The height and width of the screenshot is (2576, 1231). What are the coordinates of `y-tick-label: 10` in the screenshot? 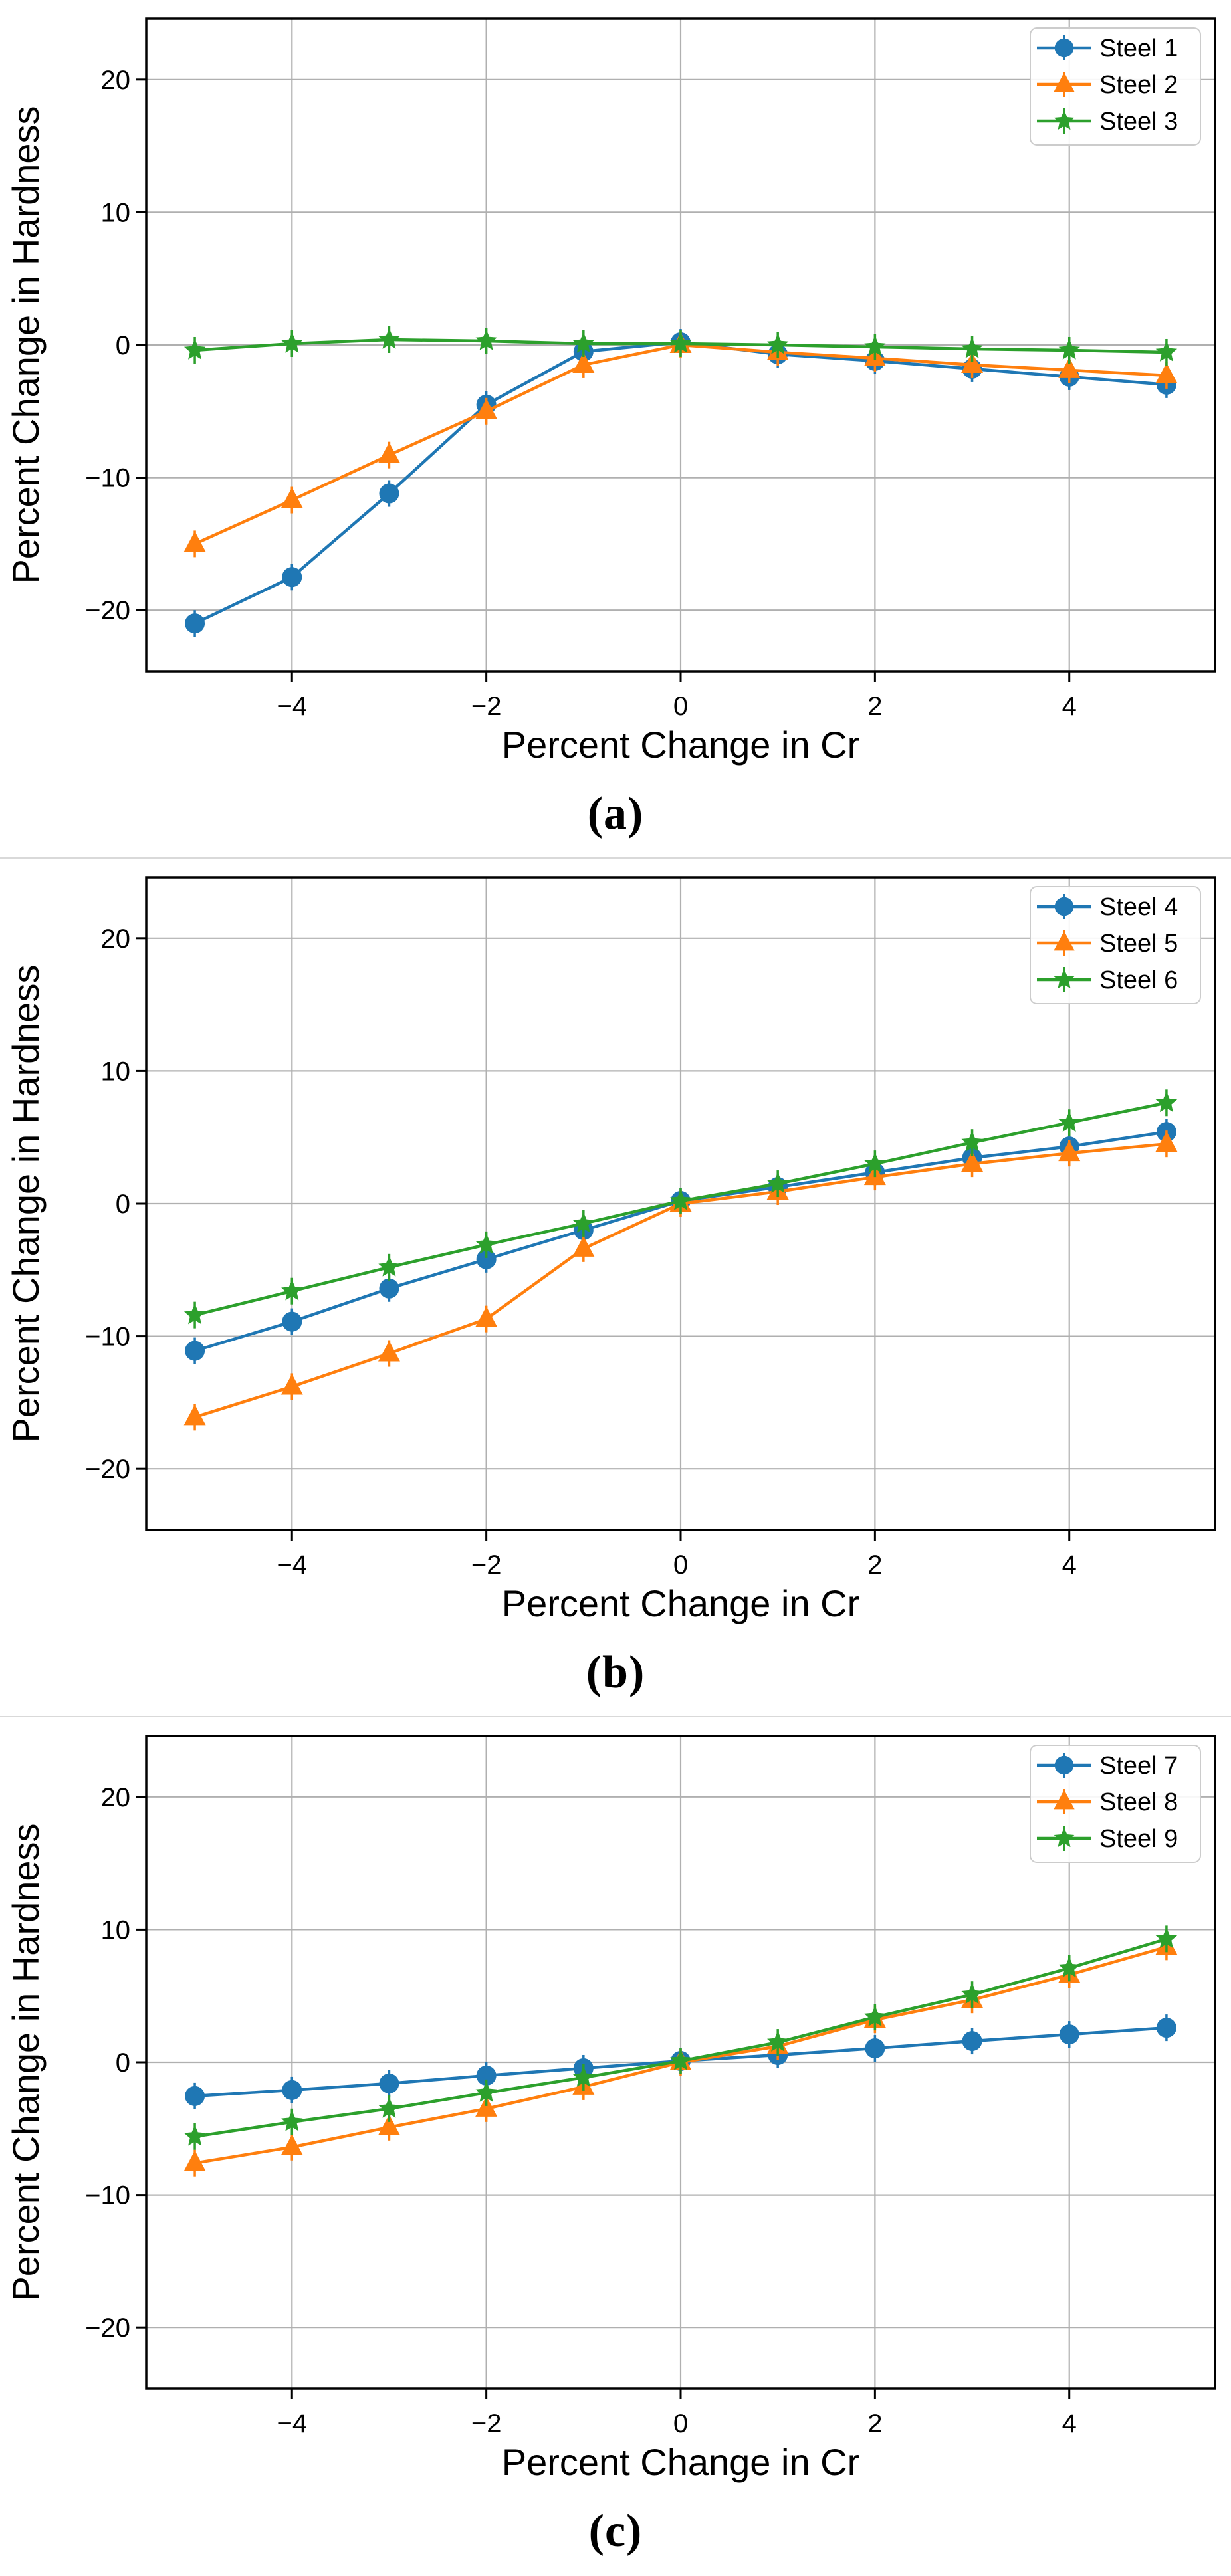 It's located at (116, 1071).